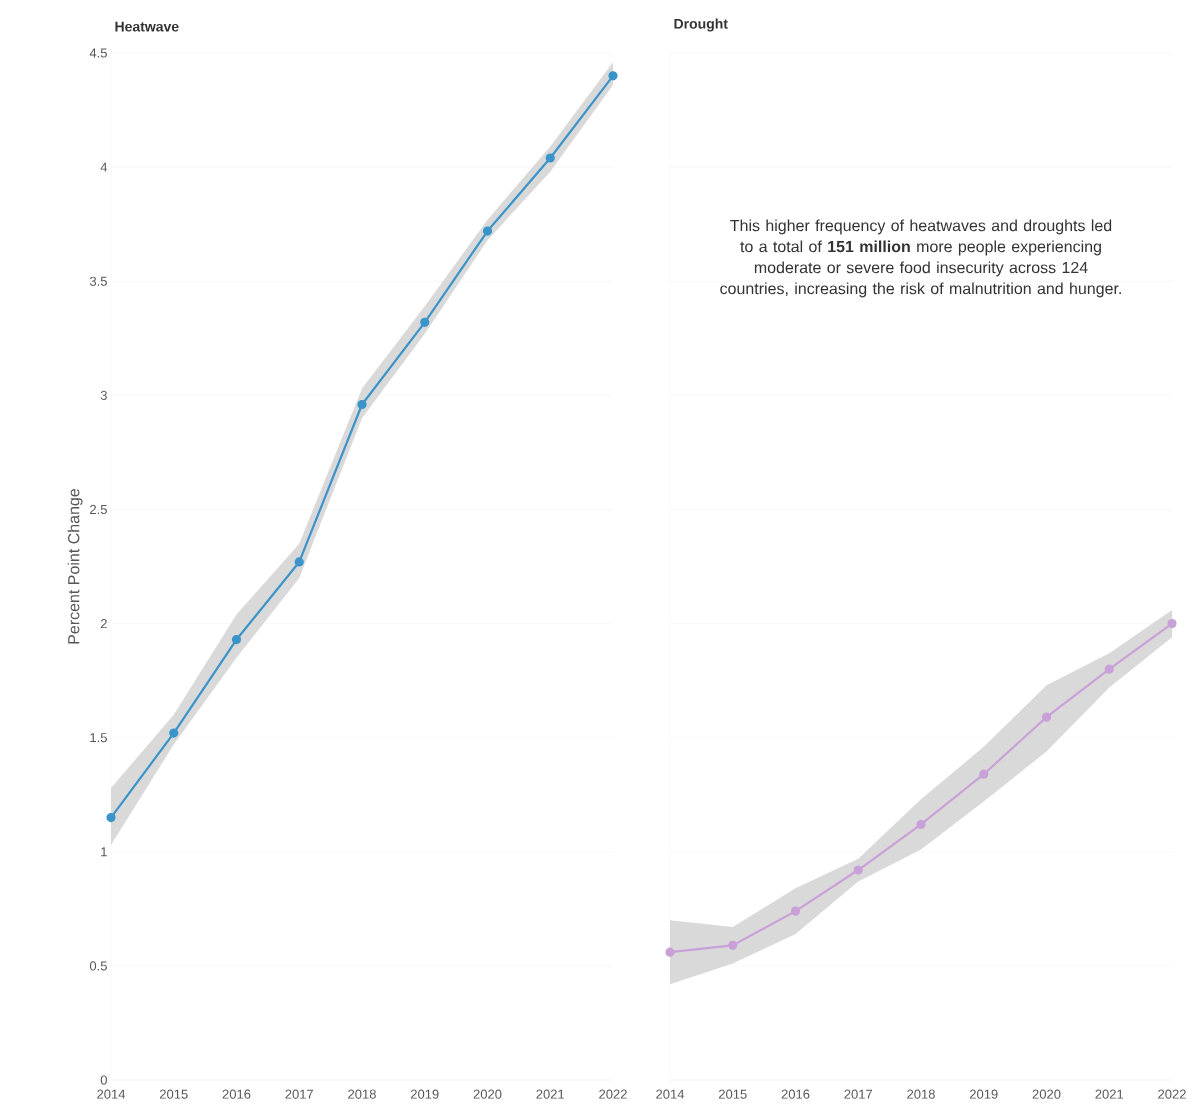 This screenshot has height=1111, width=1195. Describe the element at coordinates (103, 624) in the screenshot. I see `y-tick-label: 2` at that location.